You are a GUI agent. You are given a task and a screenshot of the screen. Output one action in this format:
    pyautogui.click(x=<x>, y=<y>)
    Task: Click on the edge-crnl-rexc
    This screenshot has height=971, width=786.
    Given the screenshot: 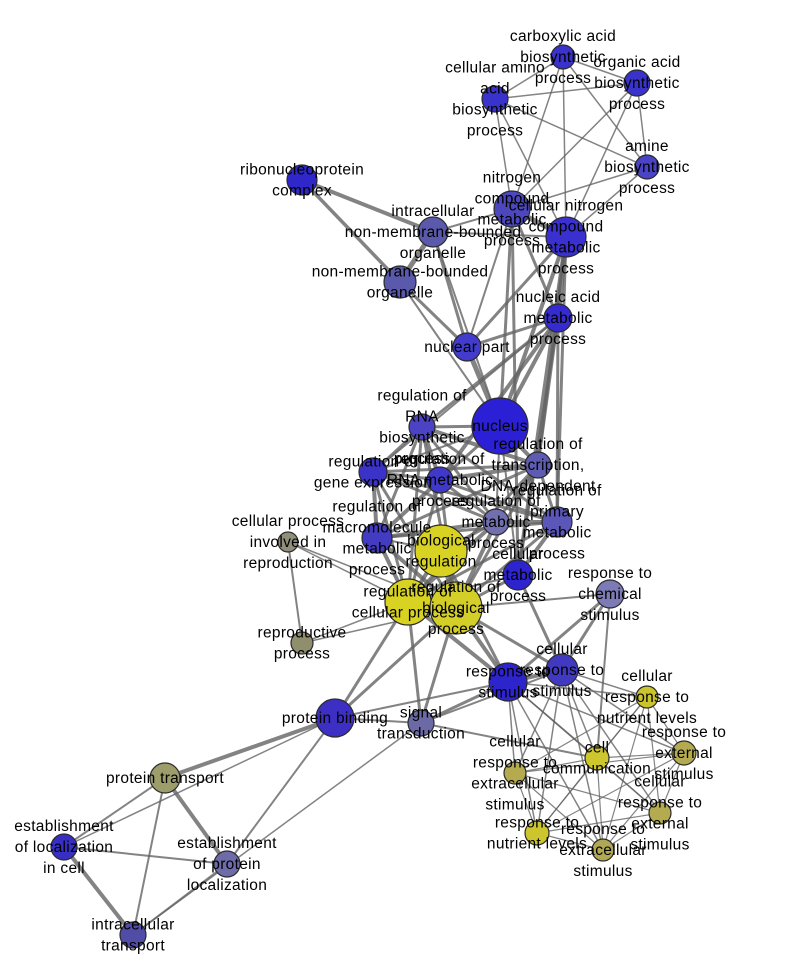 What is the action you would take?
    pyautogui.click(x=625, y=773)
    